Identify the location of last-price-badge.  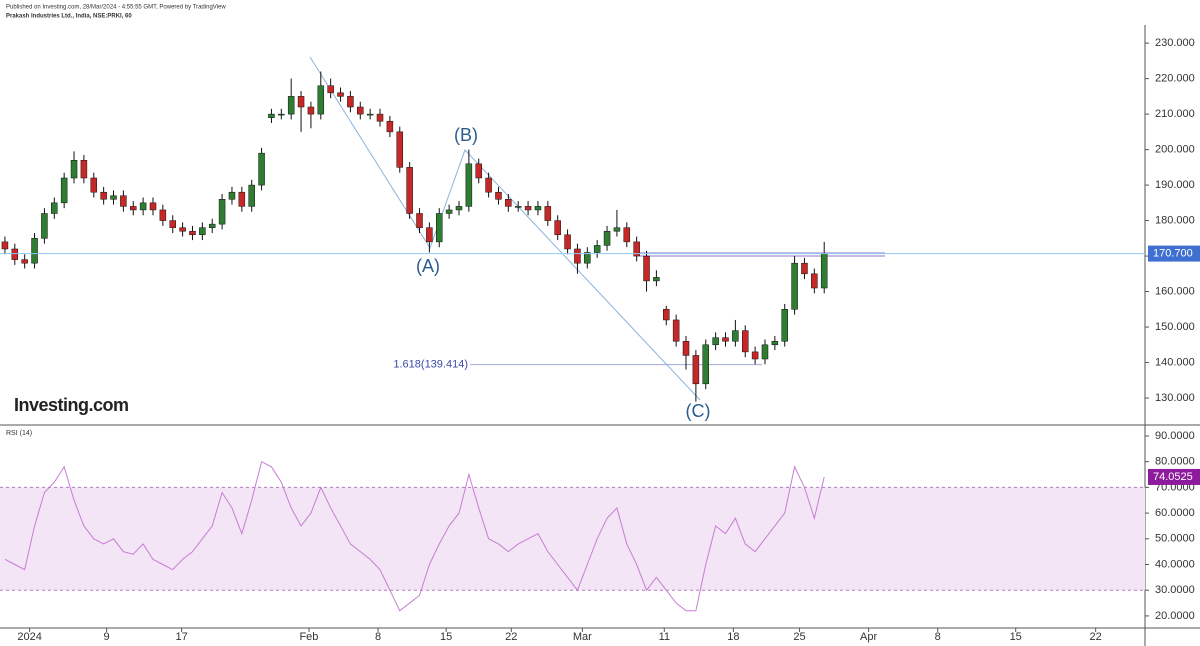
(1174, 253).